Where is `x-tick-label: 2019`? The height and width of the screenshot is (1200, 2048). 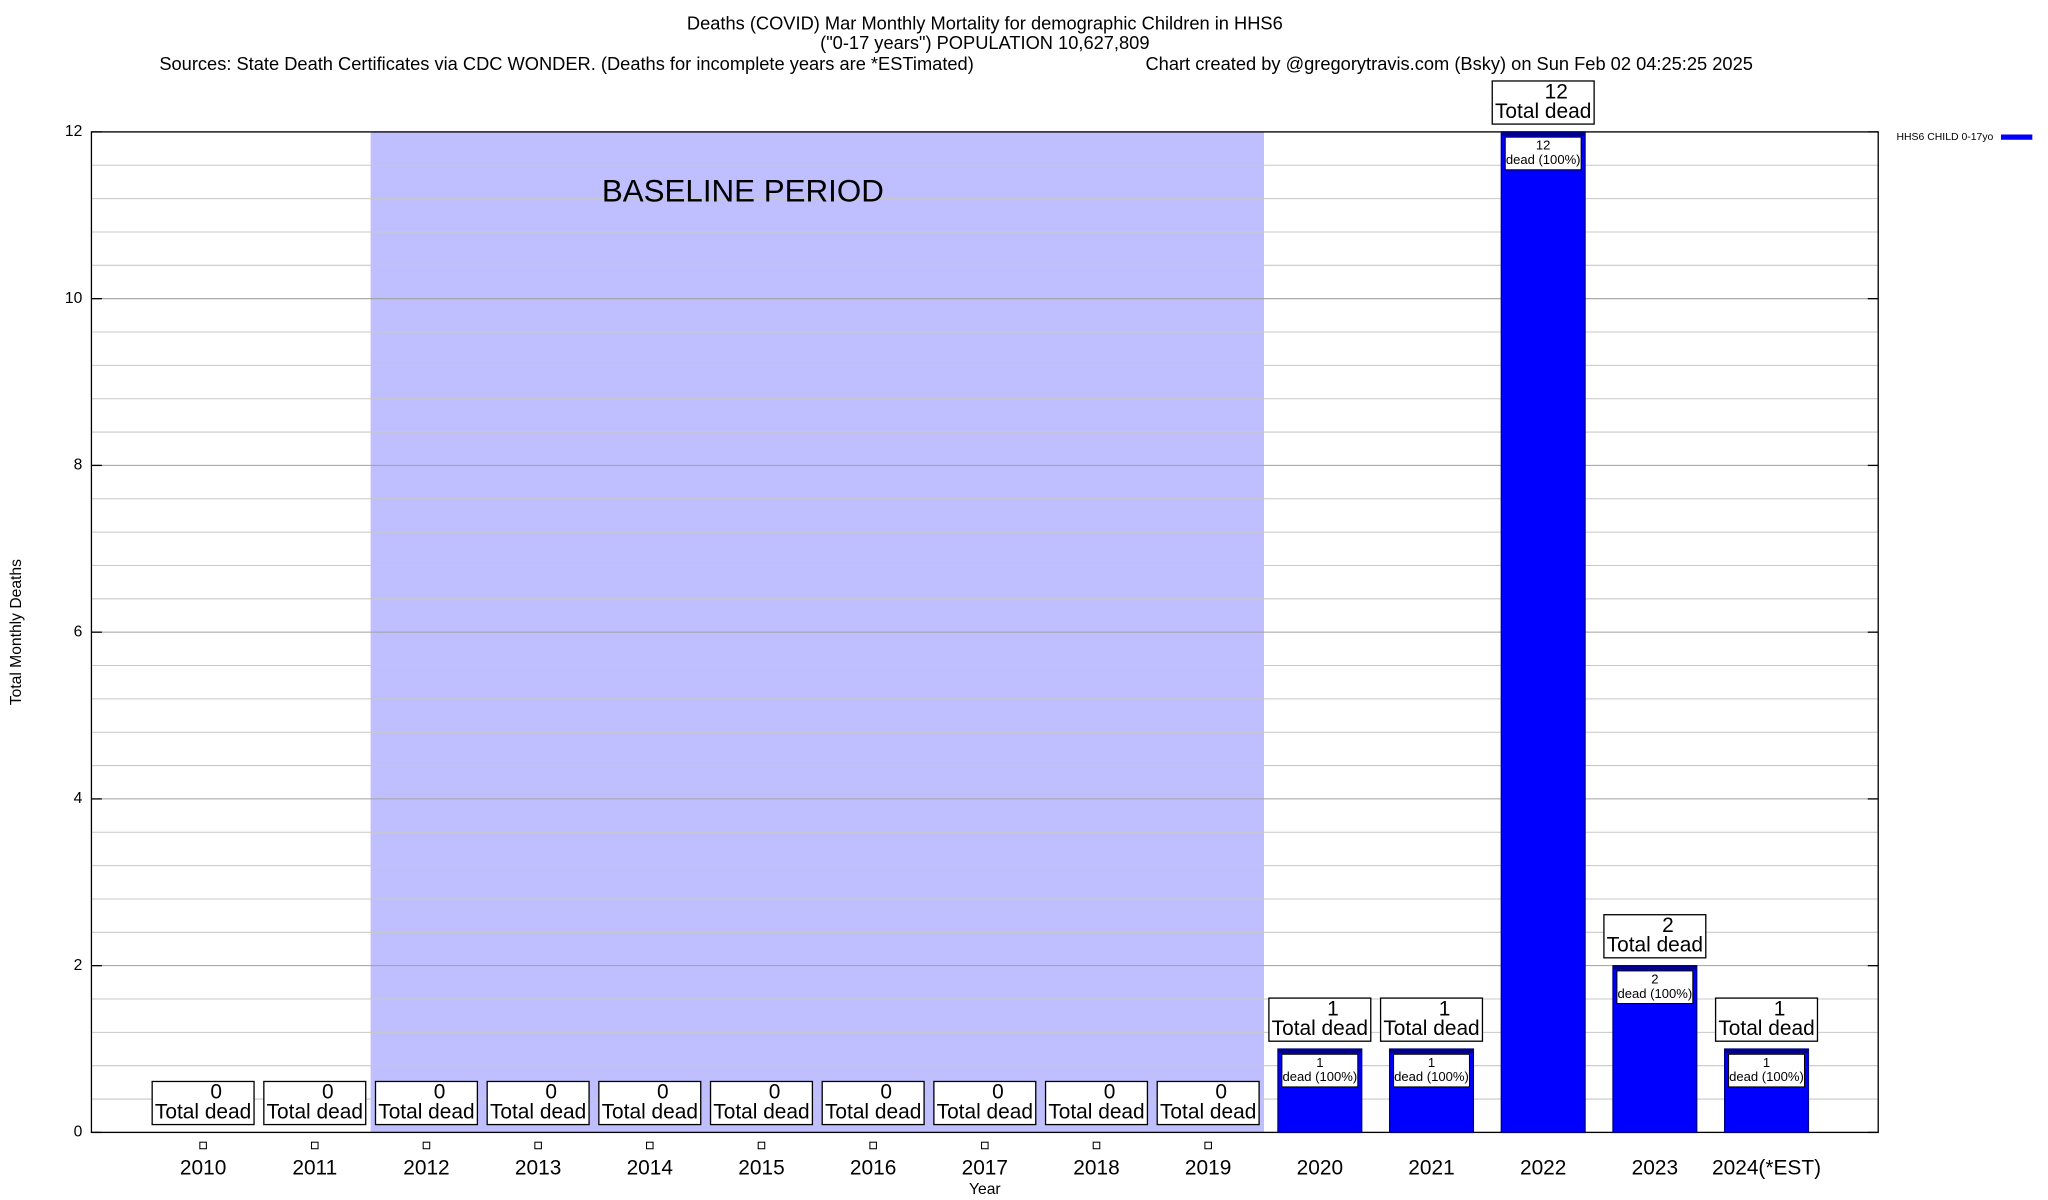 x-tick-label: 2019 is located at coordinates (1208, 1167).